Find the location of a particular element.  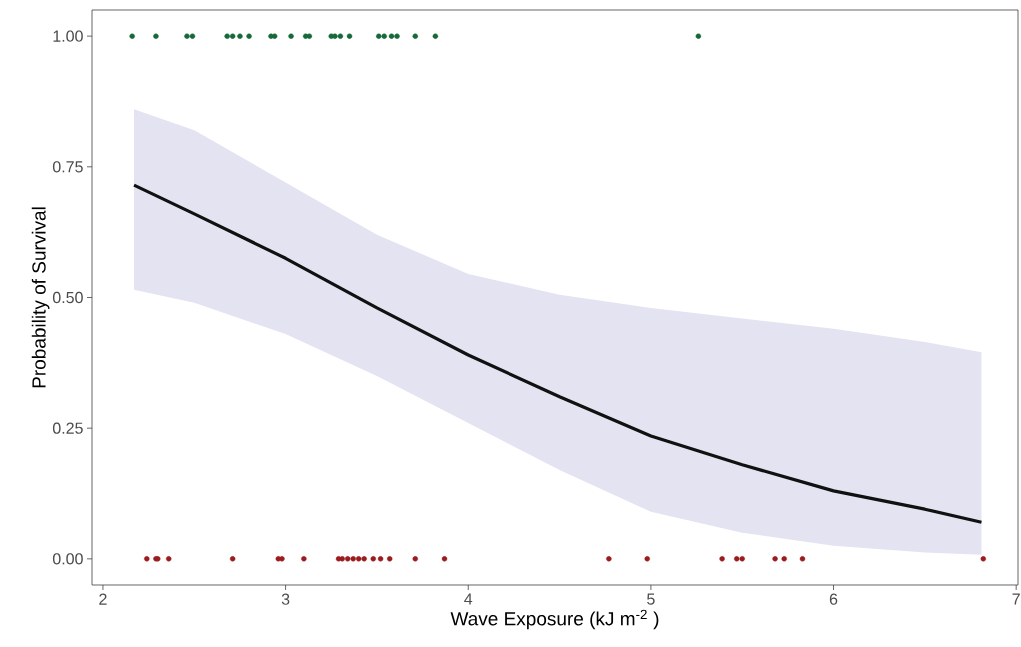

y-axis-title: Probability of Survival is located at coordinates (40, 297).